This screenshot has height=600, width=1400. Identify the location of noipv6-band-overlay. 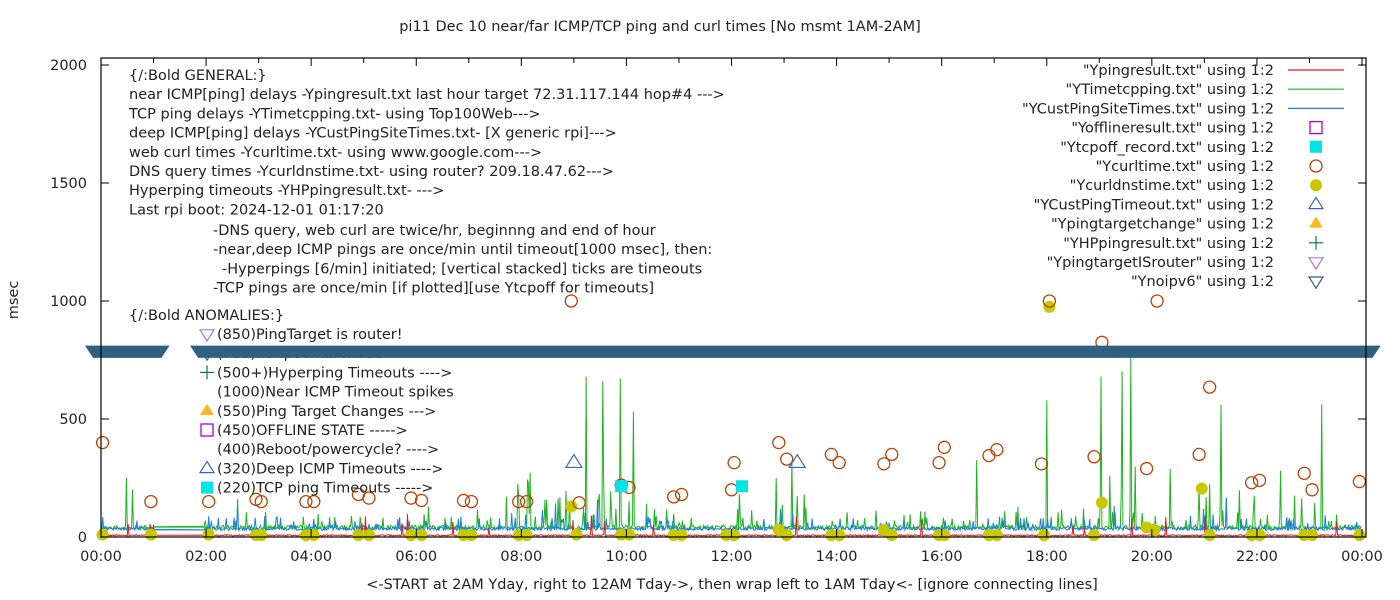
(785, 351).